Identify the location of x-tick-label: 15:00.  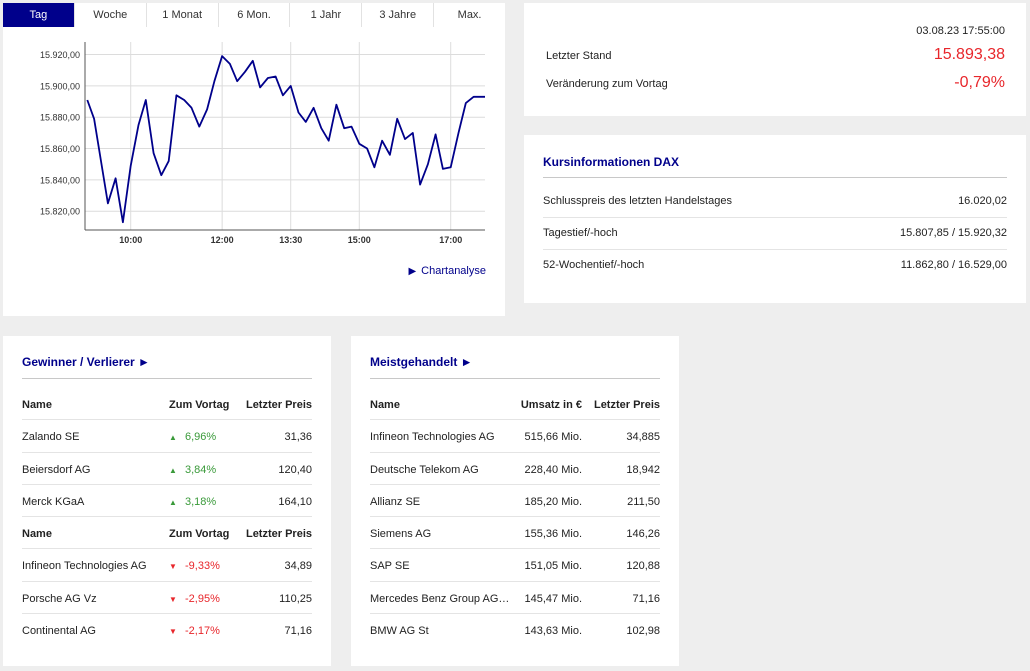
(359, 240).